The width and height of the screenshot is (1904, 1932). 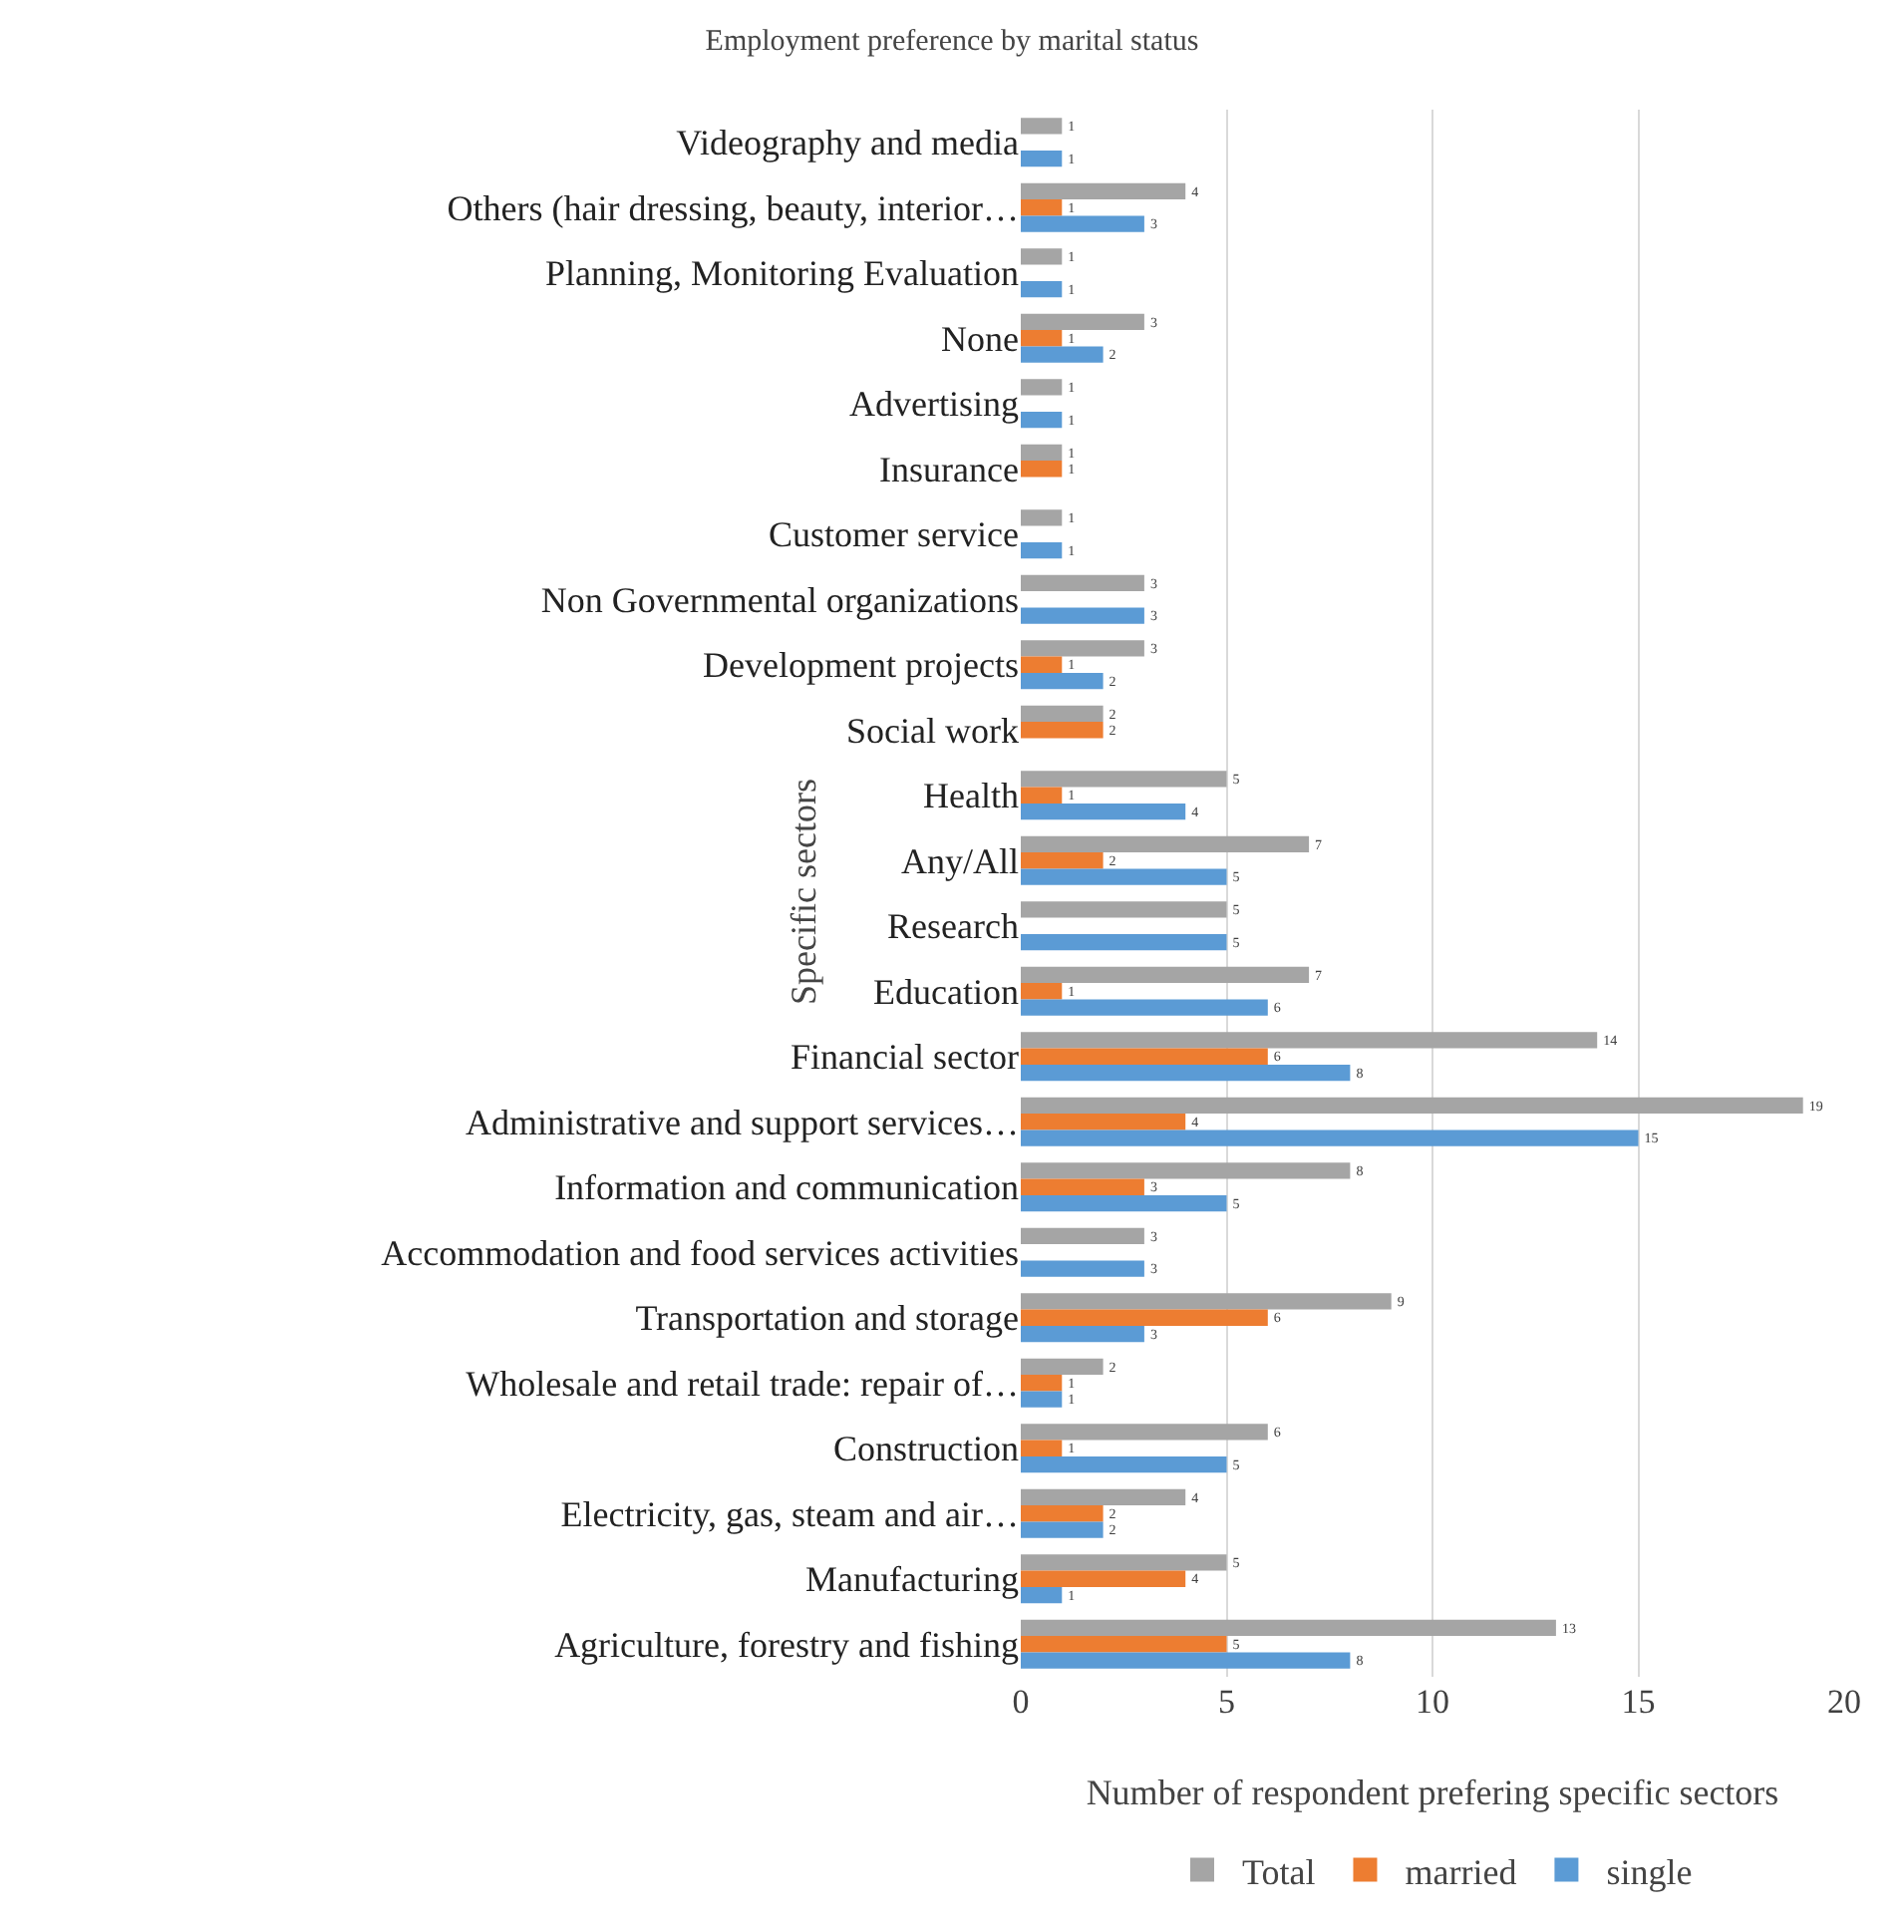 What do you see at coordinates (1021, 1702) in the screenshot?
I see `x-tick-label: 0` at bounding box center [1021, 1702].